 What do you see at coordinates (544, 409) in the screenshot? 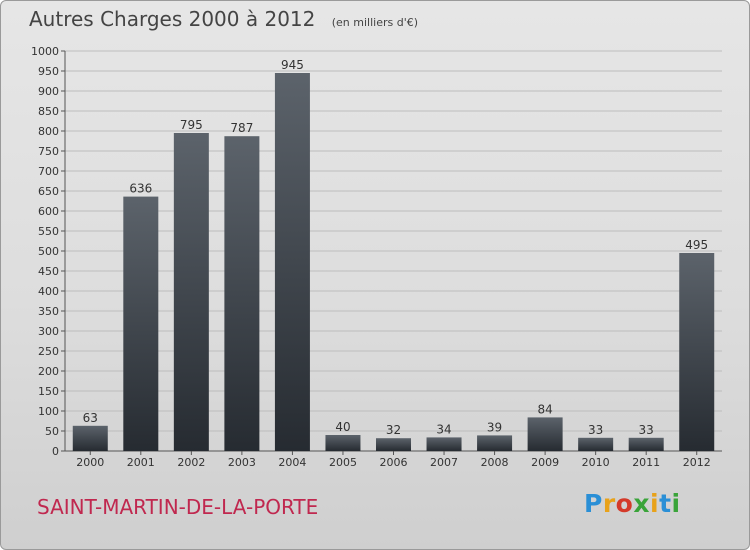
I see `bar-value-label: 84` at bounding box center [544, 409].